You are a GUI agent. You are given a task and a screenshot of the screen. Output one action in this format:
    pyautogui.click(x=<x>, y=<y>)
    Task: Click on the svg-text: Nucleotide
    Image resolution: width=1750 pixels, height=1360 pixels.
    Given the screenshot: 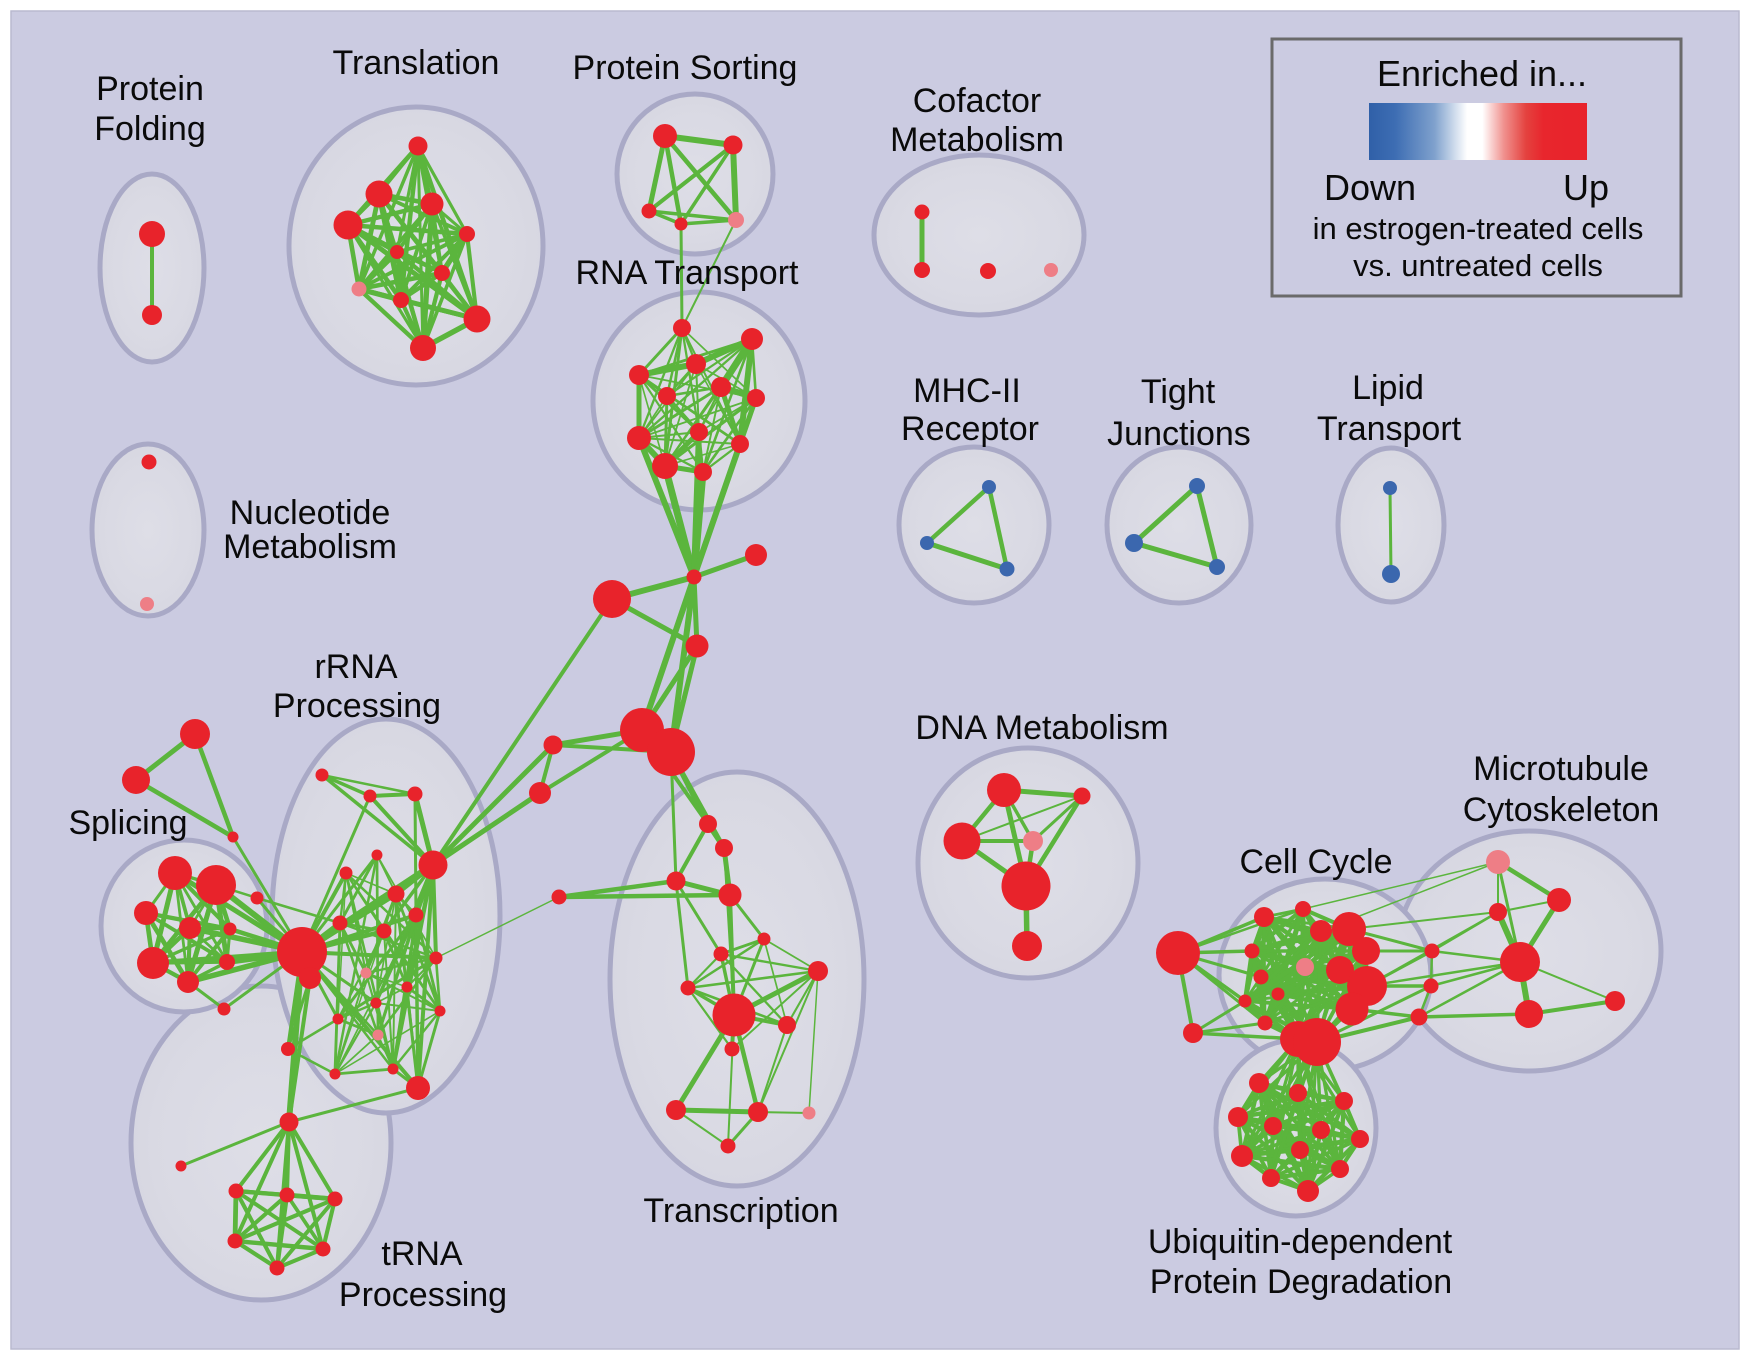 What is the action you would take?
    pyautogui.click(x=310, y=513)
    